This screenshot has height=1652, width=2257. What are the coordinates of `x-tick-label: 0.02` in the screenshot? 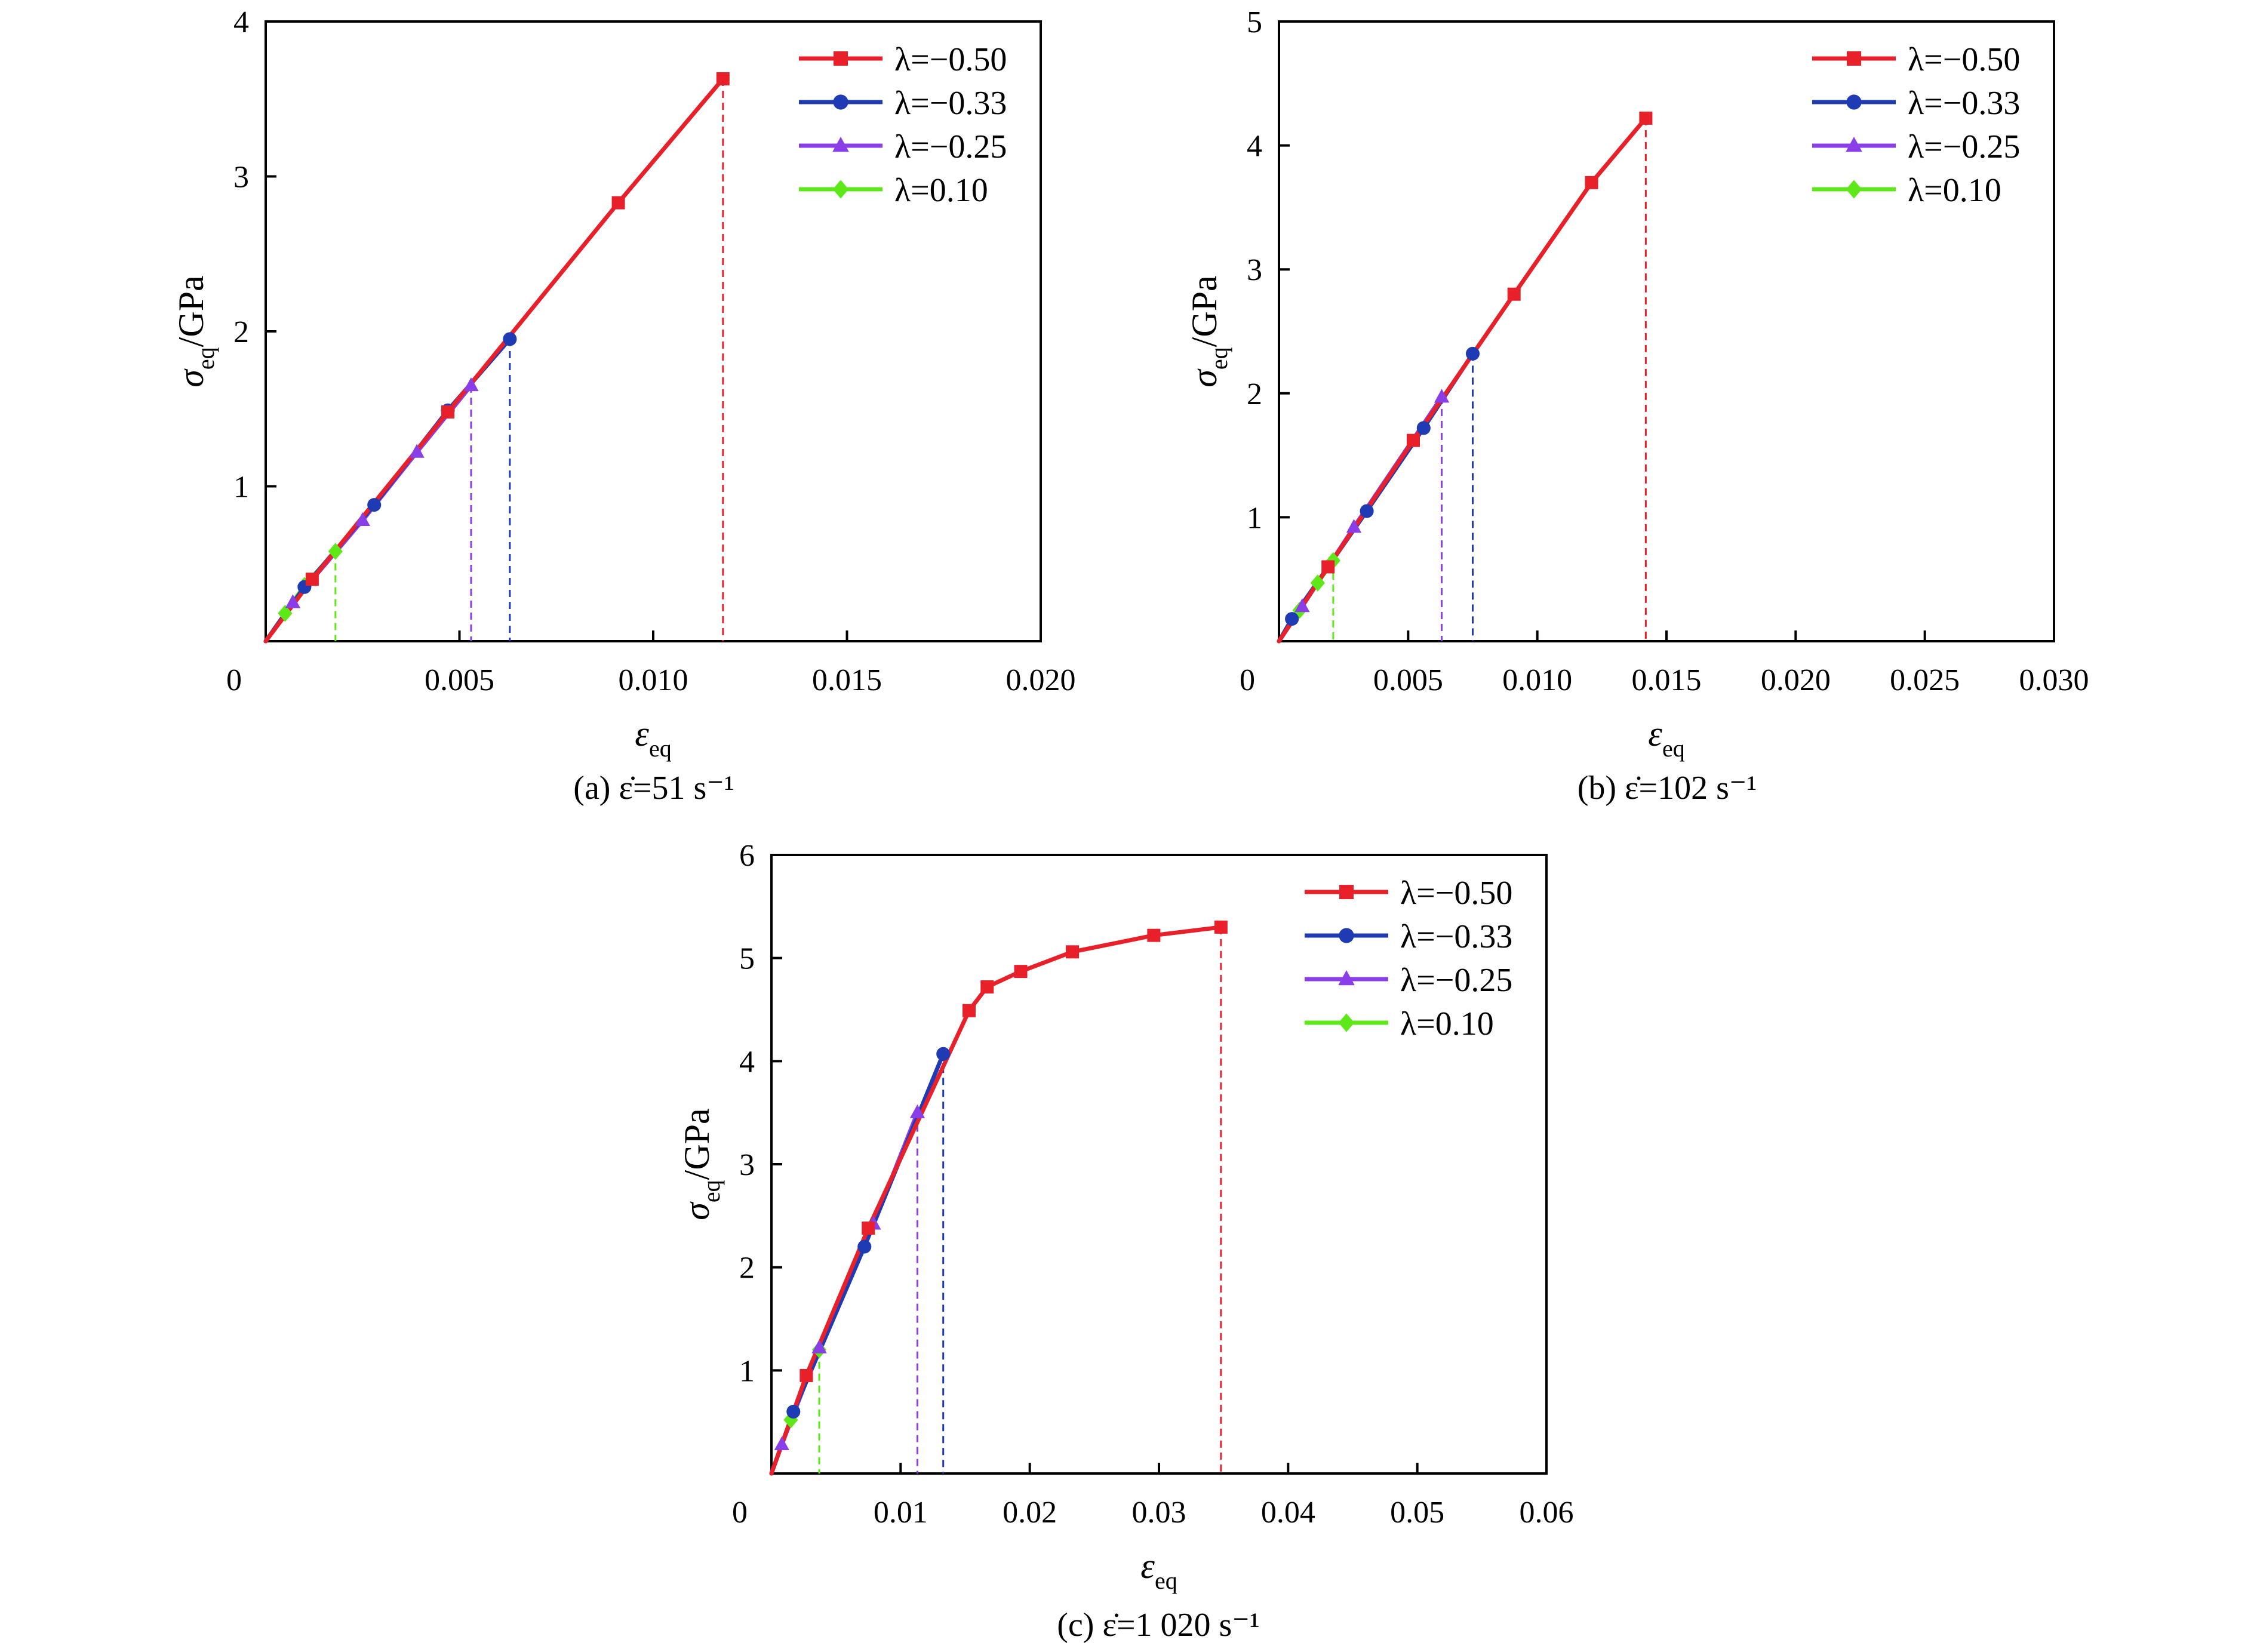 It's located at (1030, 1513).